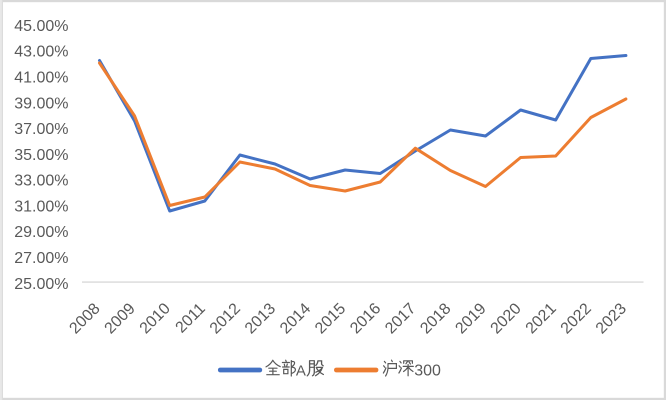 The image size is (666, 400). Describe the element at coordinates (41, 155) in the screenshot. I see `svg-text: 35.00%` at that location.